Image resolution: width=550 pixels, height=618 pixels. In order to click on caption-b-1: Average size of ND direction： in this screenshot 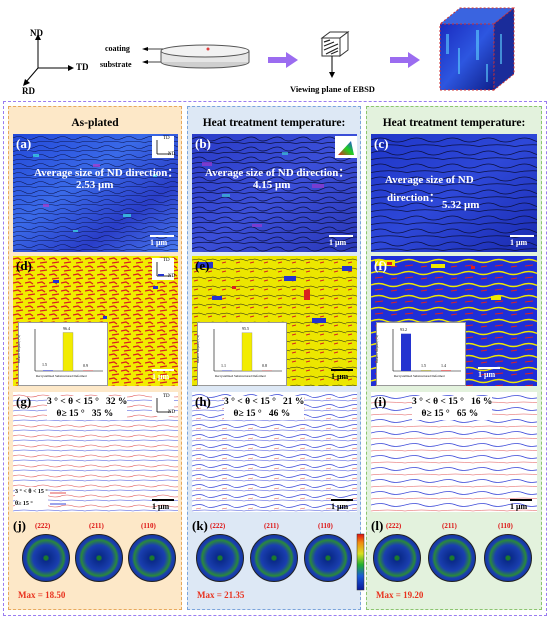, I will do `click(277, 173)`.